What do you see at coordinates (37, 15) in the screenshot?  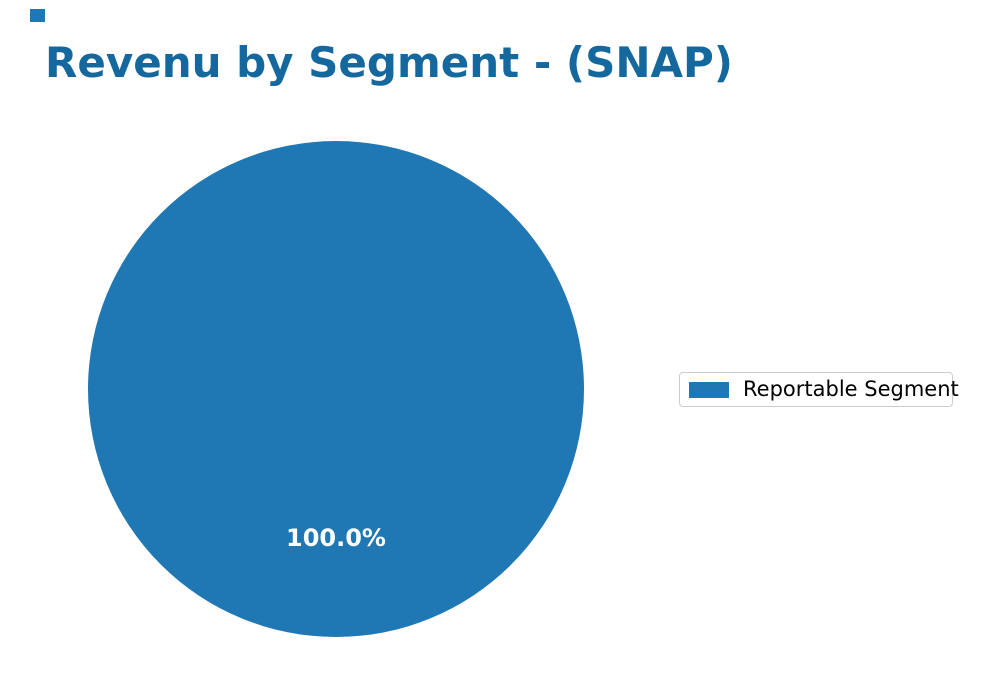 I see `corner-marker-square` at bounding box center [37, 15].